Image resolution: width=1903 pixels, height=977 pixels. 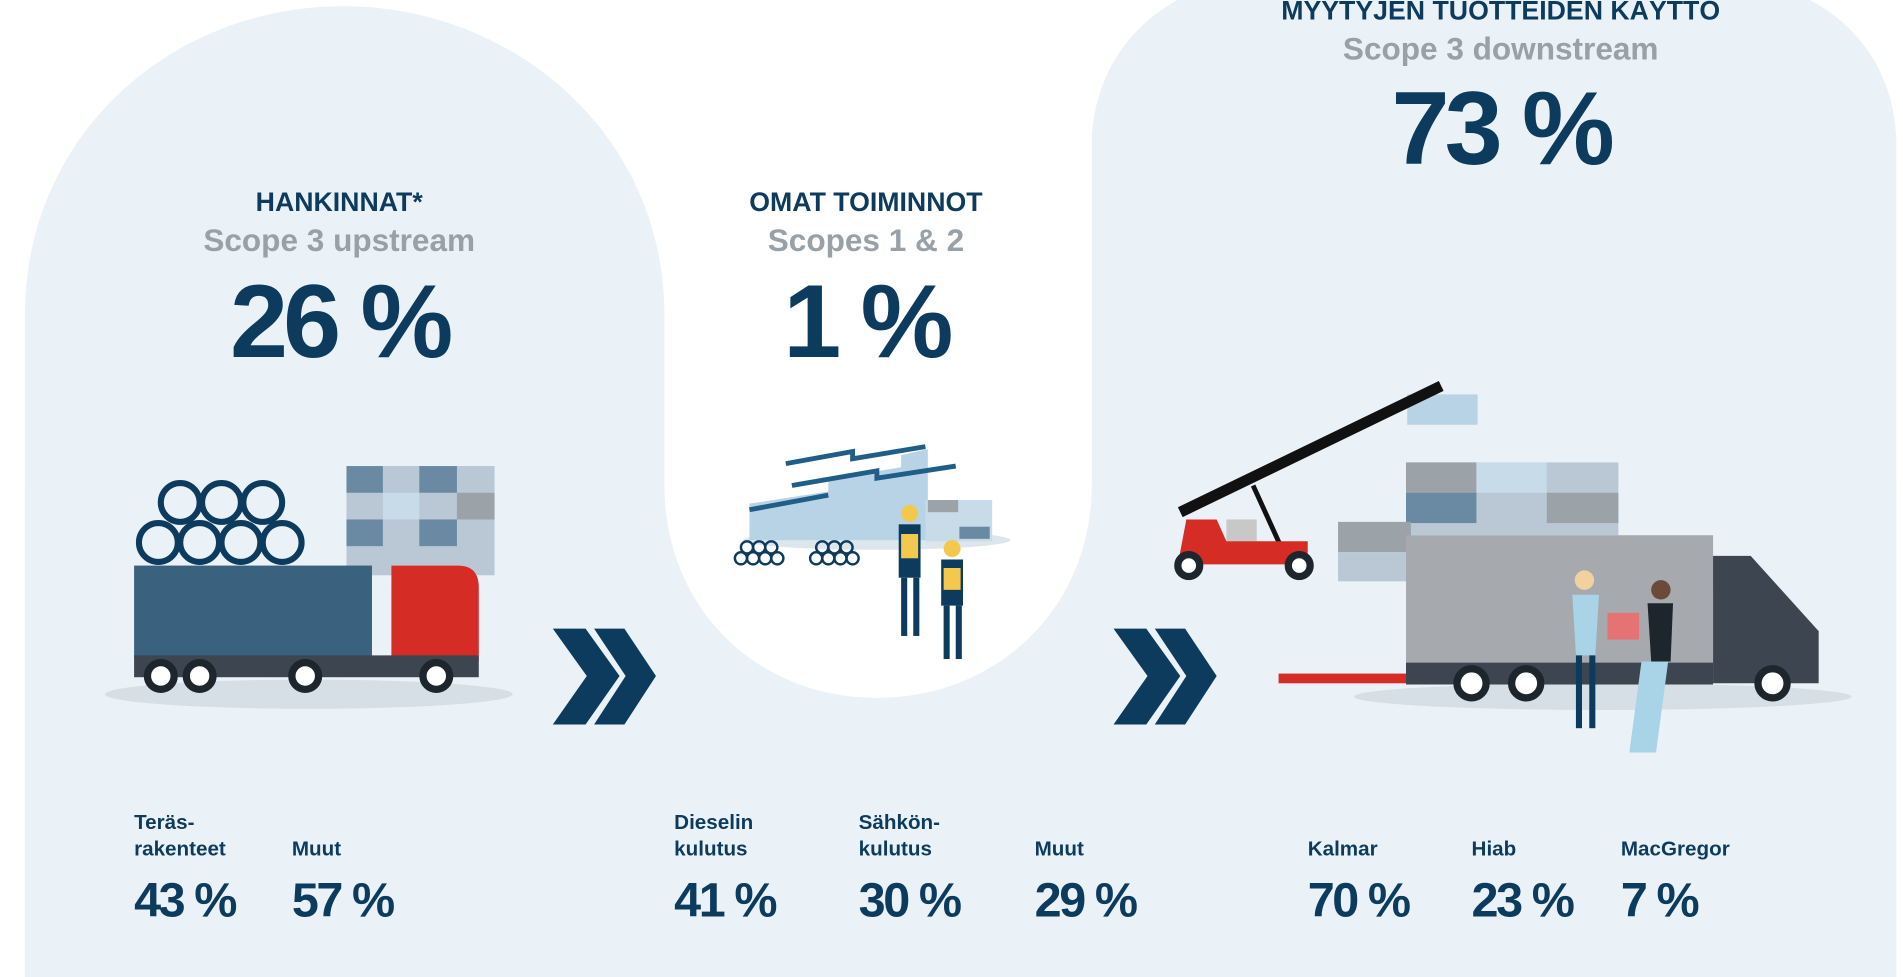 I want to click on workers, so click(x=931, y=582).